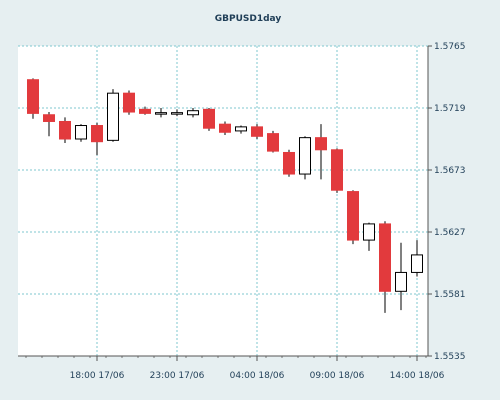 The image size is (500, 400). Describe the element at coordinates (257, 376) in the screenshot. I see `x-tick-label: 04:00 18/06` at that location.